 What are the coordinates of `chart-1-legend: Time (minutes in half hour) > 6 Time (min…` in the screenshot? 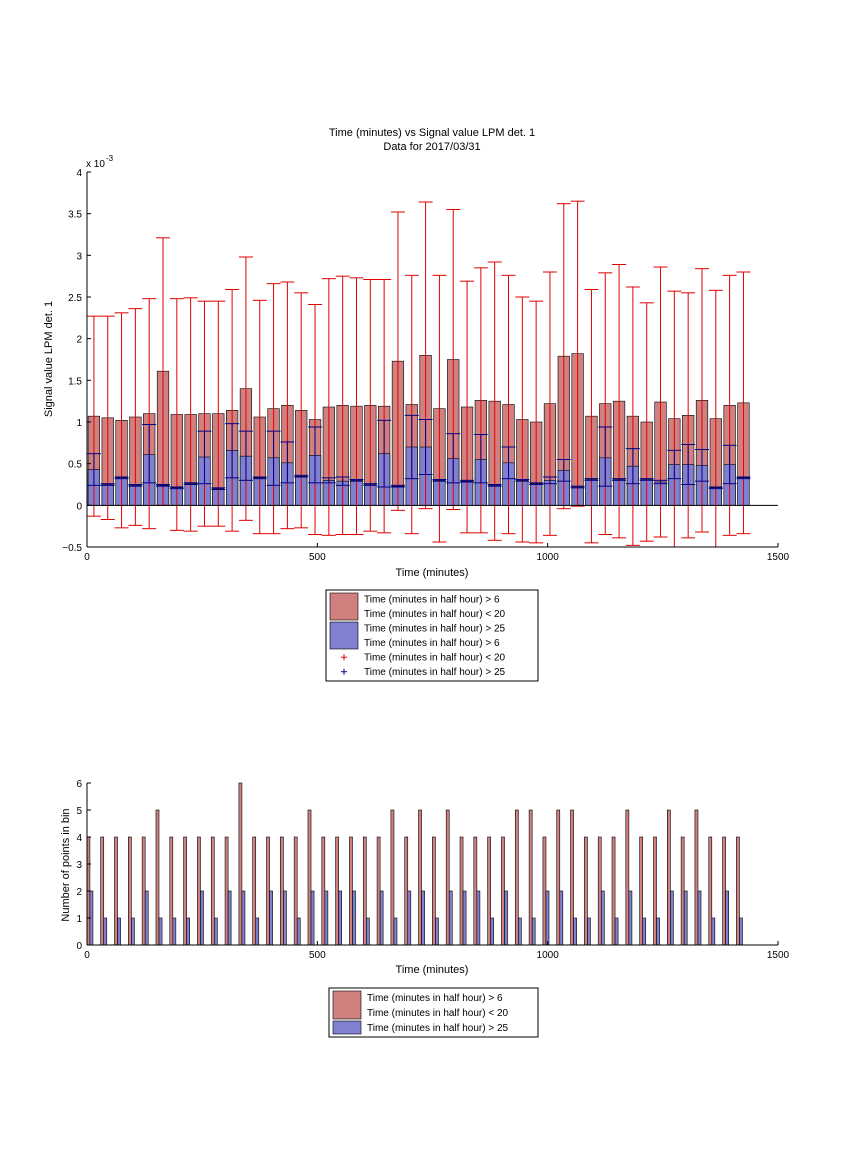 It's located at (432, 635).